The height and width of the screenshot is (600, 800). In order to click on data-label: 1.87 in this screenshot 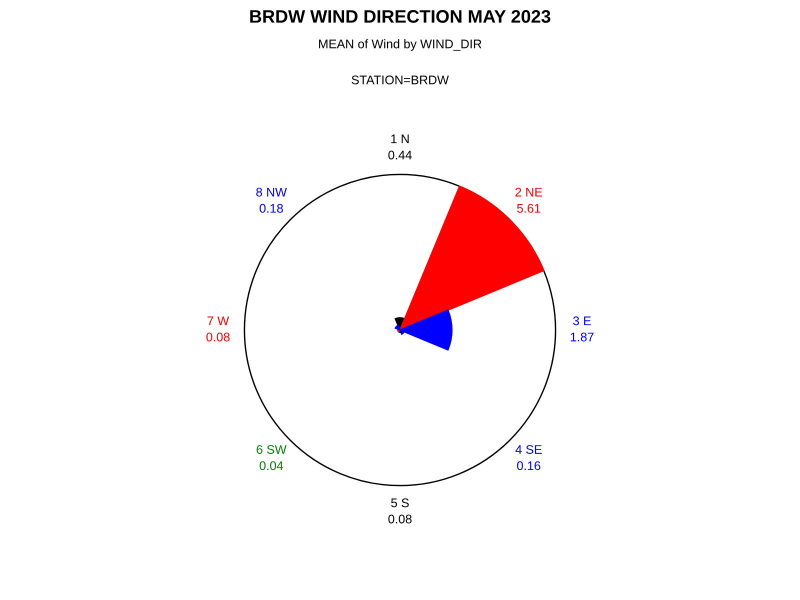, I will do `click(582, 337)`.